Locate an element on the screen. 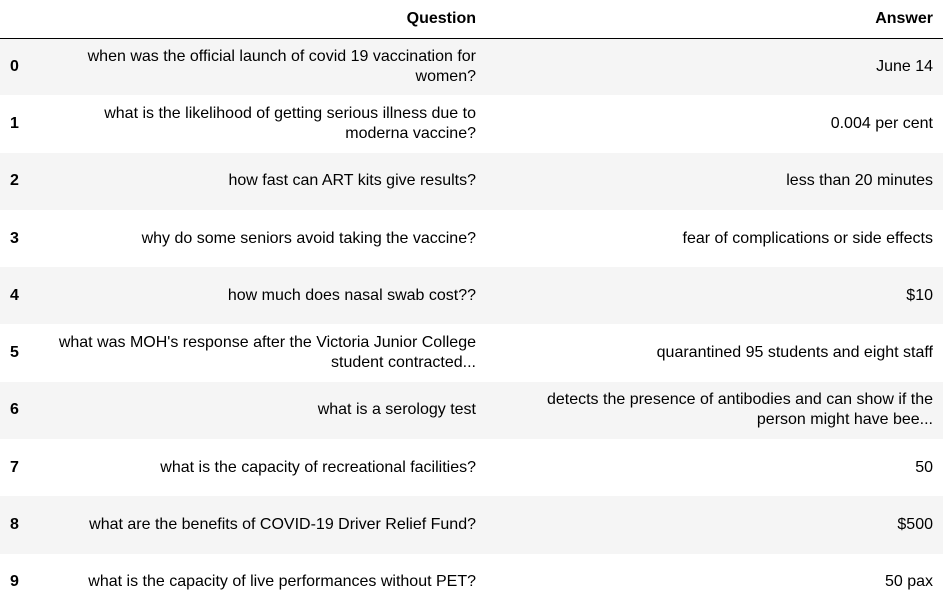 The image size is (943, 610). answer-text: 50 pax is located at coordinates (908, 582).